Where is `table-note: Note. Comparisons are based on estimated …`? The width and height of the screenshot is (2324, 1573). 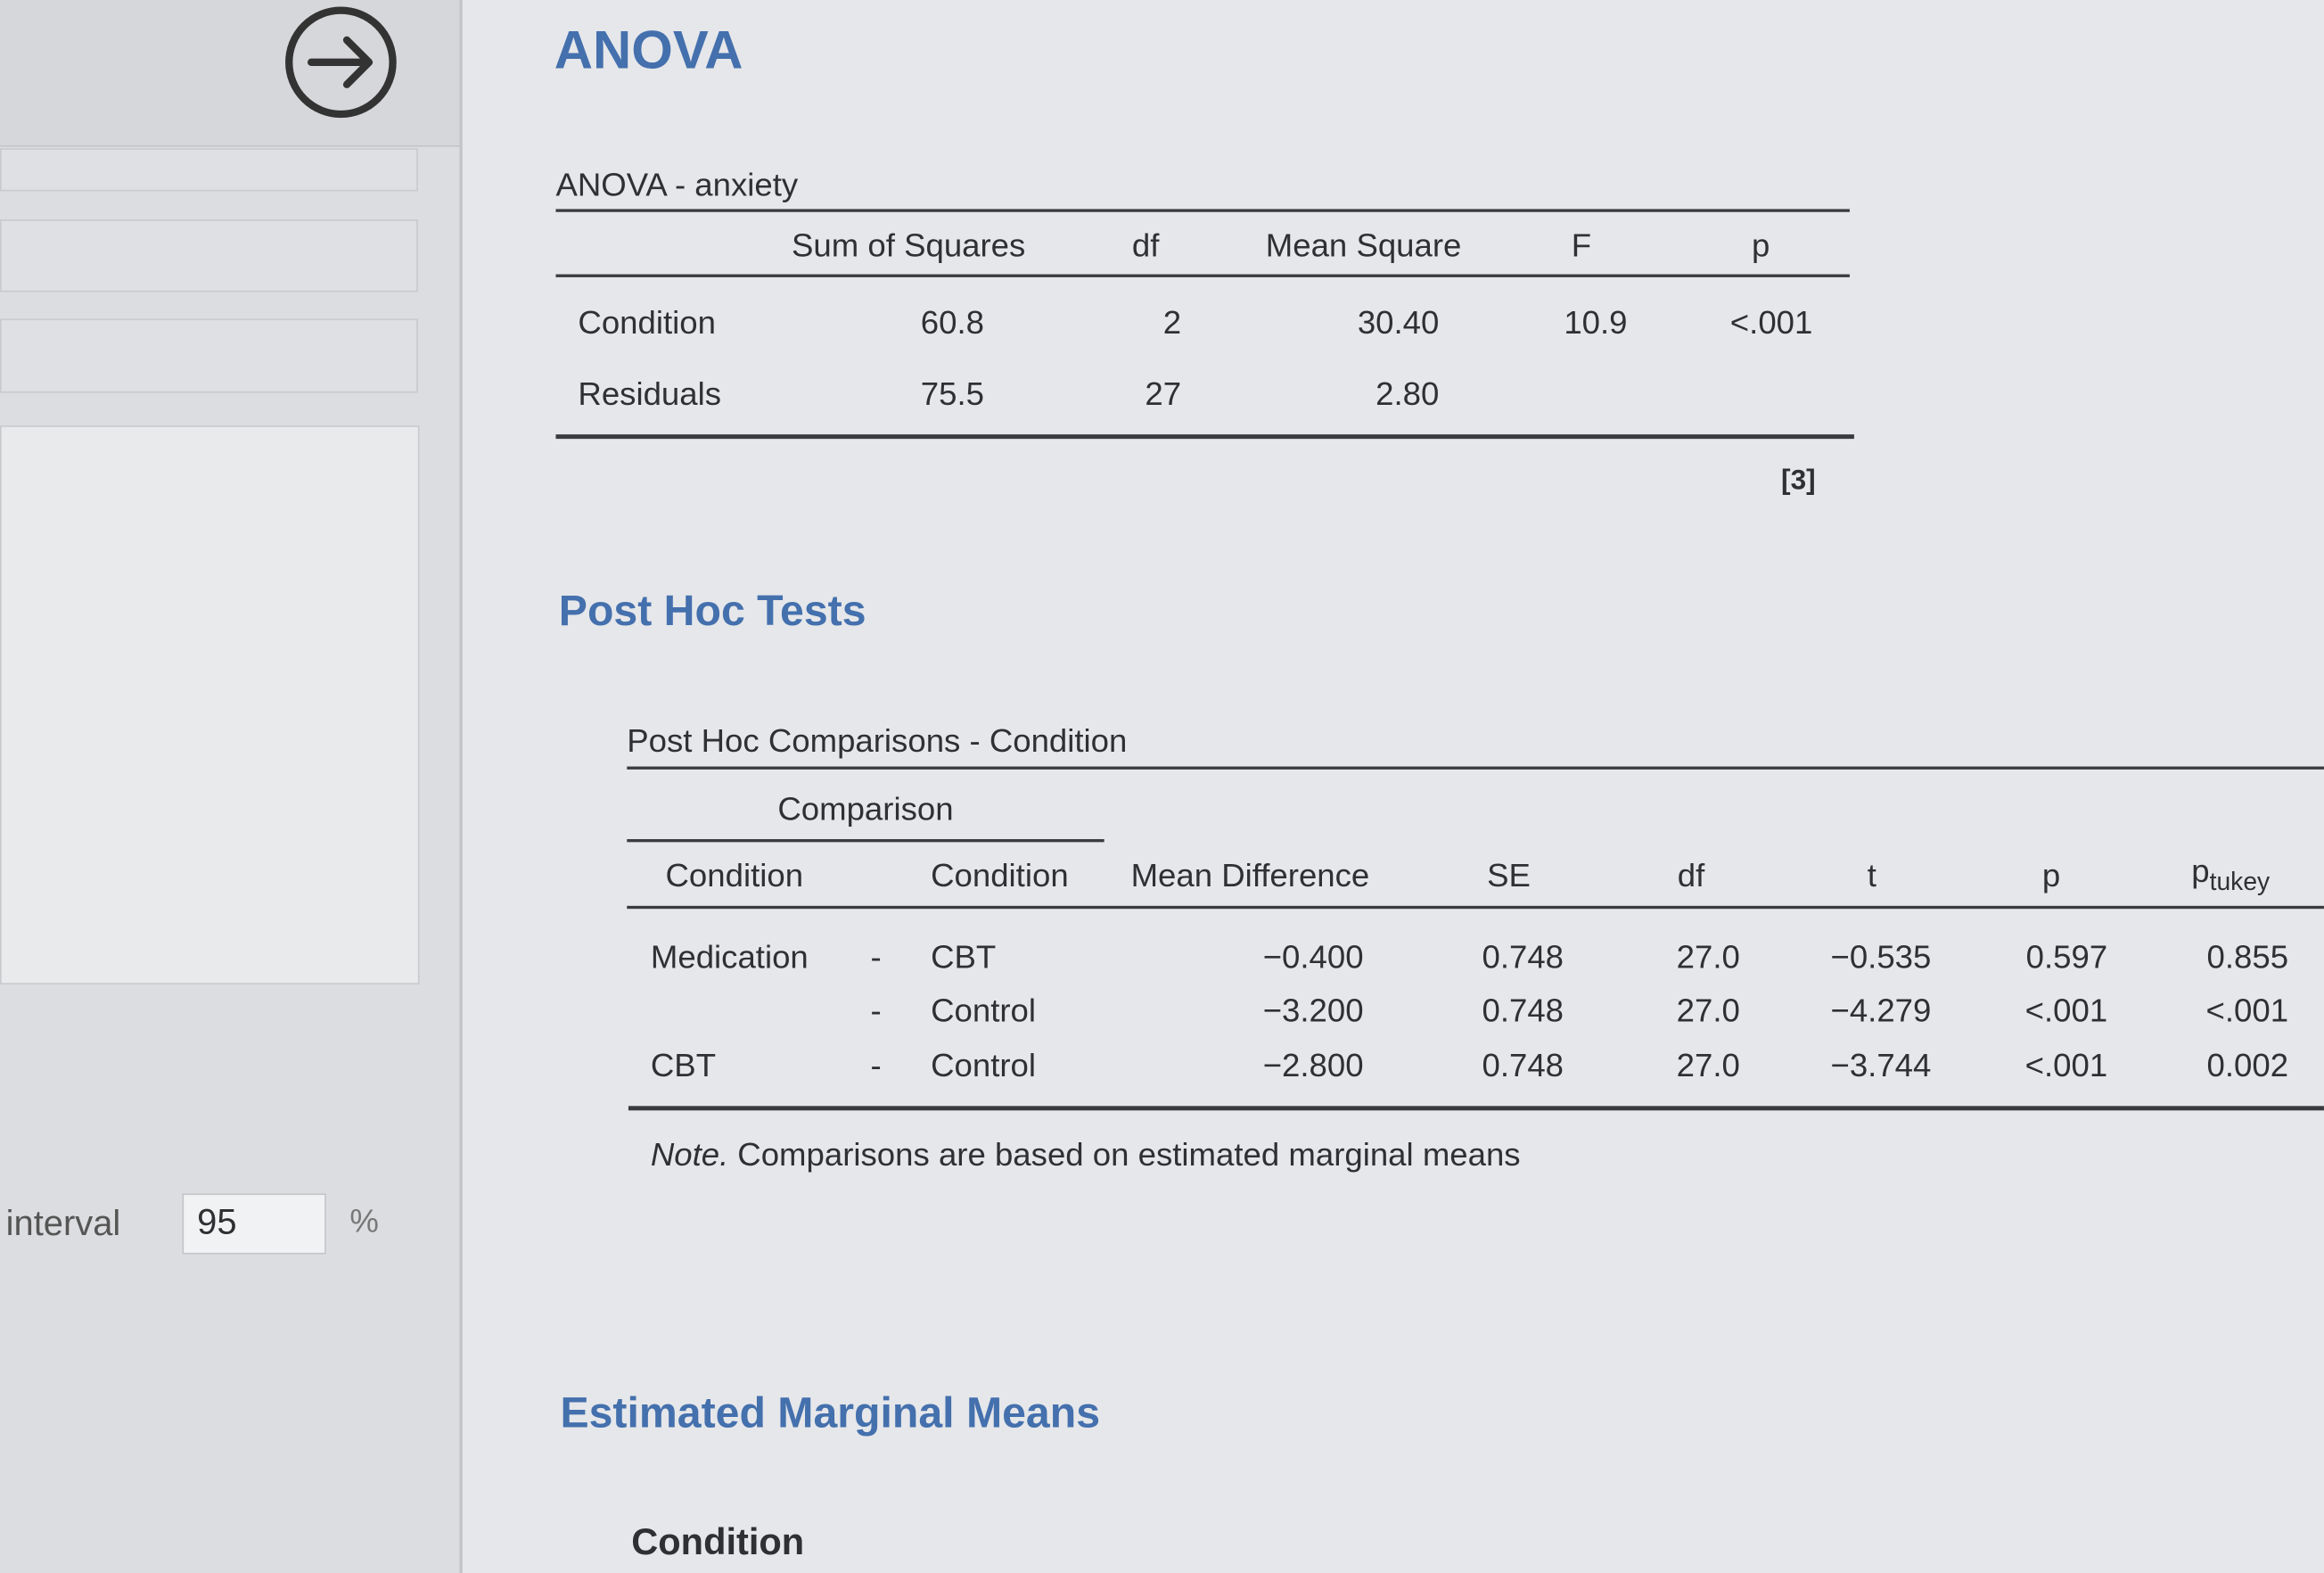 table-note: Note. Comparisons are based on estimated … is located at coordinates (1086, 1155).